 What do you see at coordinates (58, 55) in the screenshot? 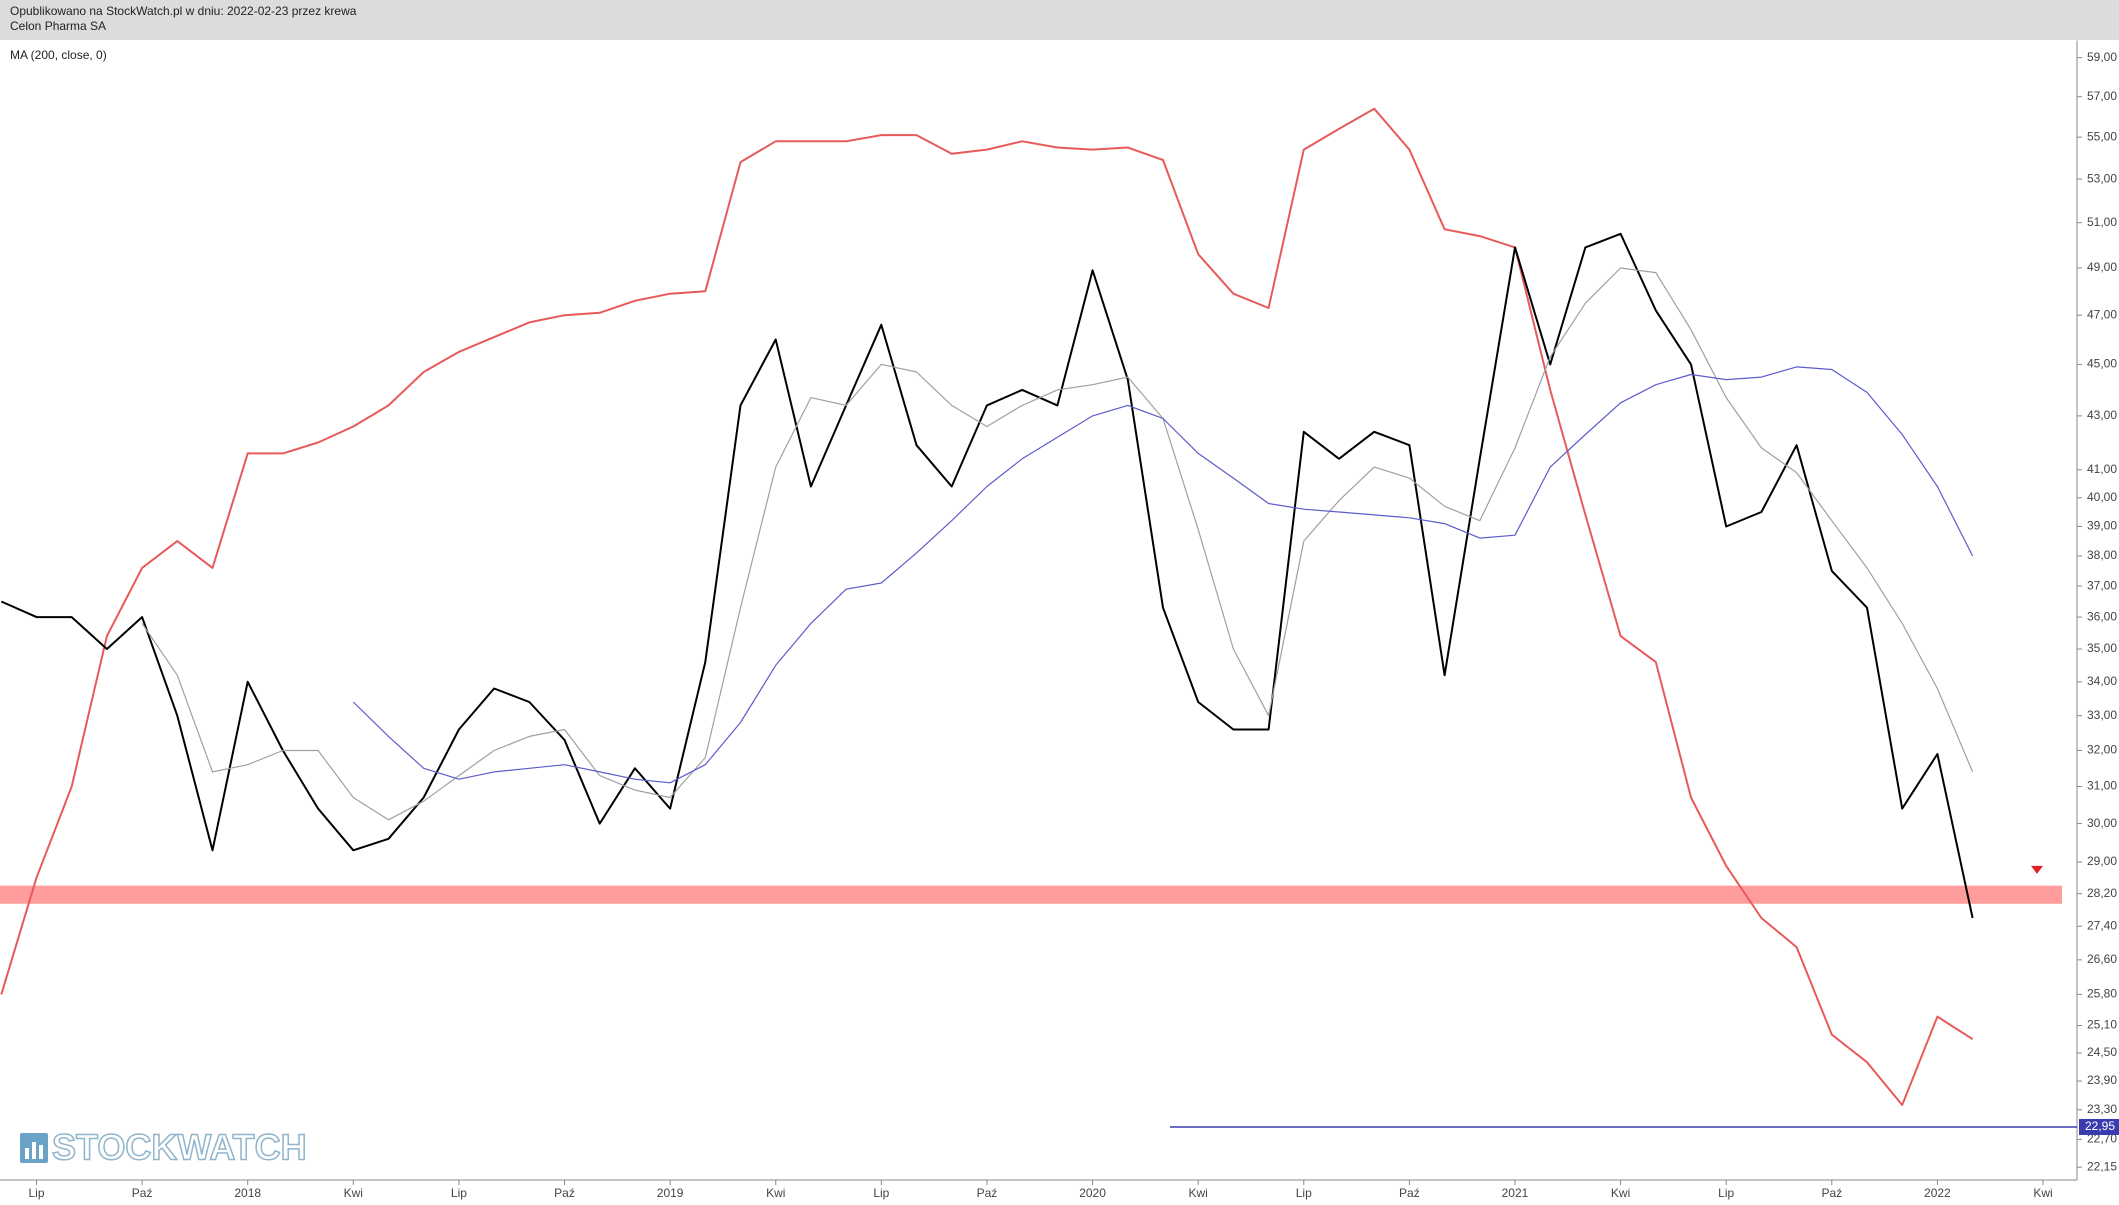
I see `legend-label: MA (200, close, 0)` at bounding box center [58, 55].